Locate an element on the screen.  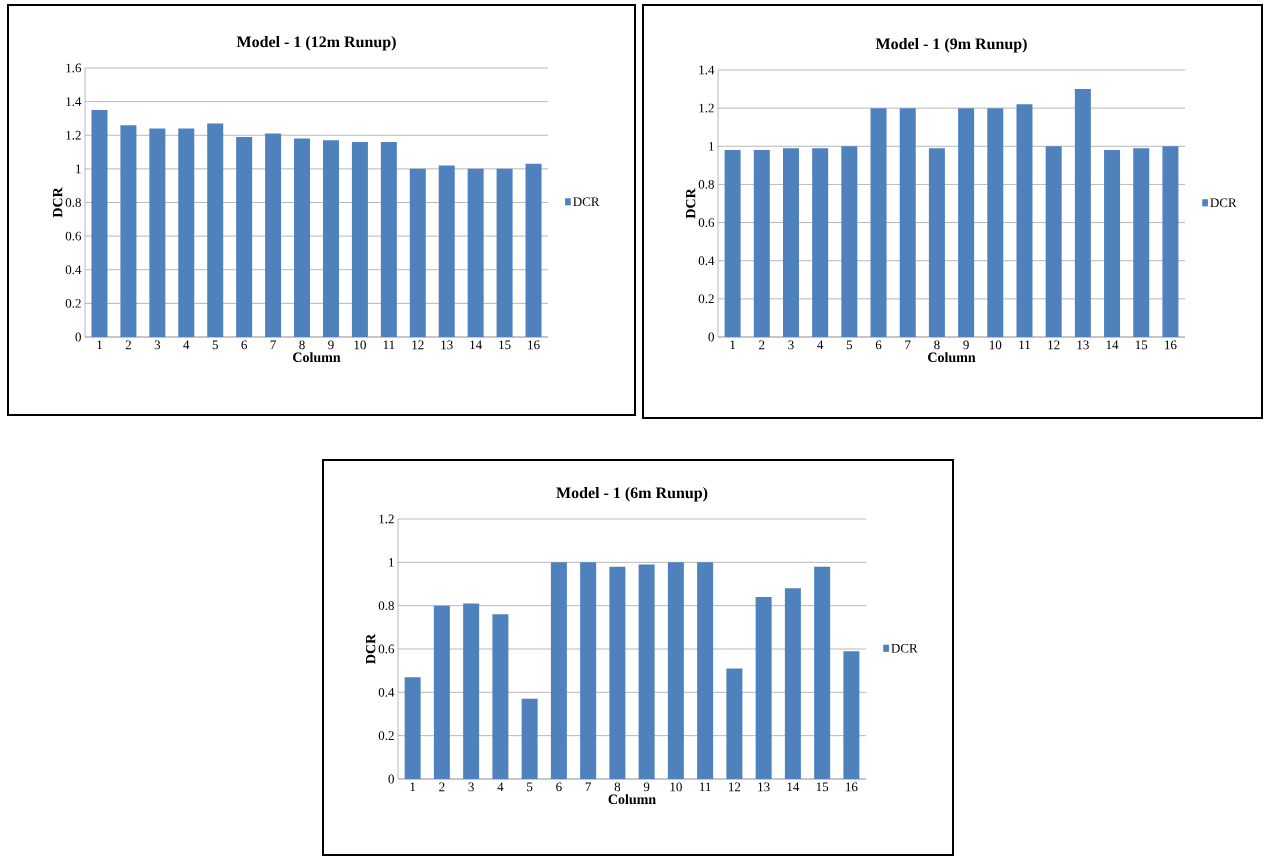
x-axis-title: Column is located at coordinates (632, 799).